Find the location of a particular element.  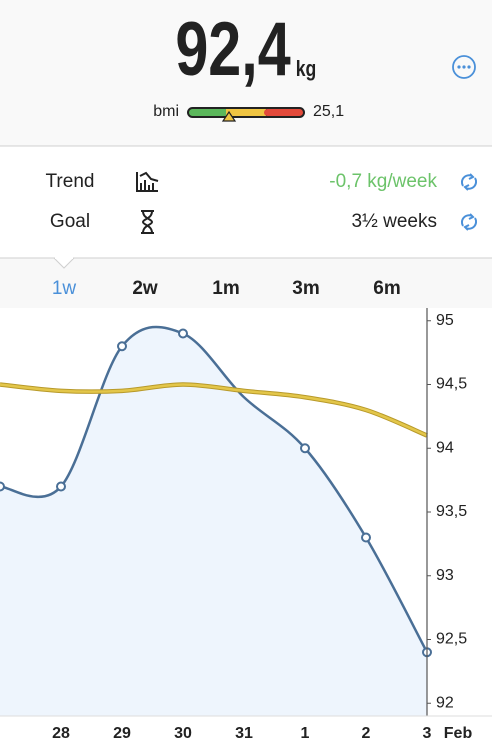

y-tick-label: 95 is located at coordinates (445, 320).